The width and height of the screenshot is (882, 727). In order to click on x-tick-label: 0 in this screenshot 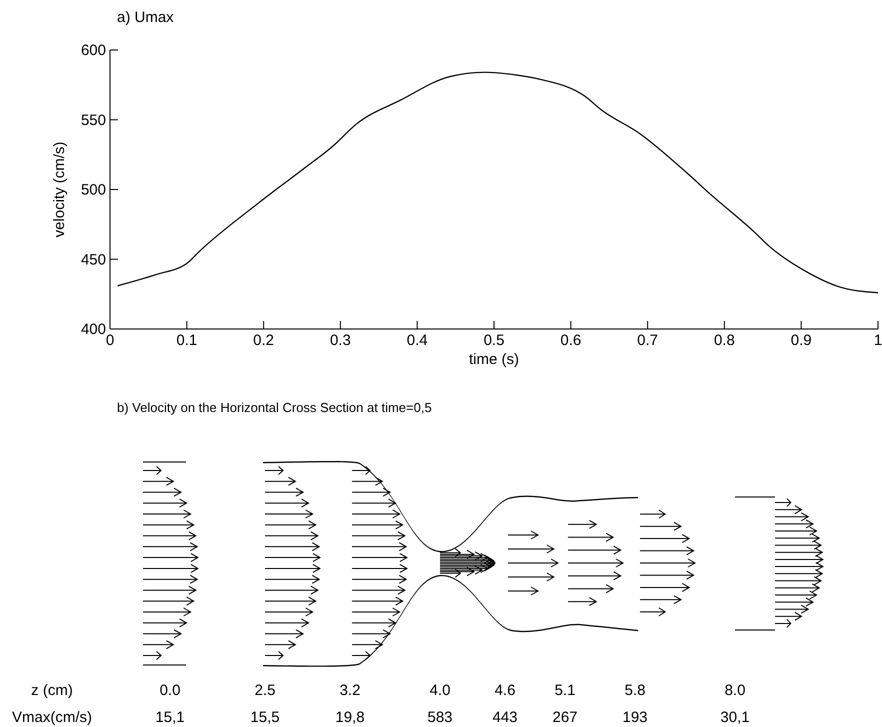, I will do `click(110, 340)`.